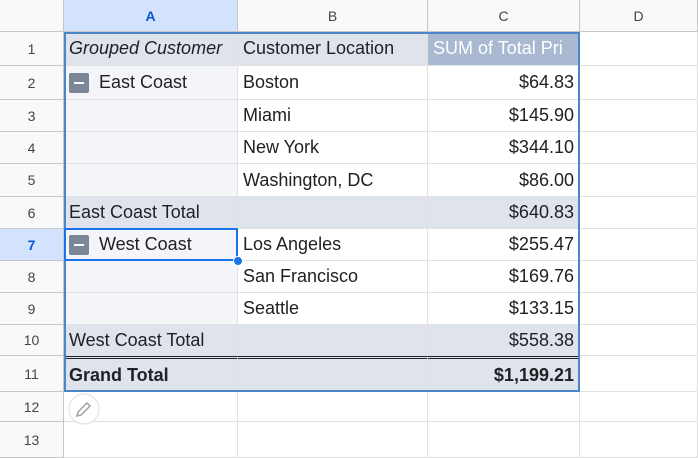 Image resolution: width=698 pixels, height=458 pixels. Describe the element at coordinates (151, 340) in the screenshot. I see `group-total-label: West Coast Total` at that location.